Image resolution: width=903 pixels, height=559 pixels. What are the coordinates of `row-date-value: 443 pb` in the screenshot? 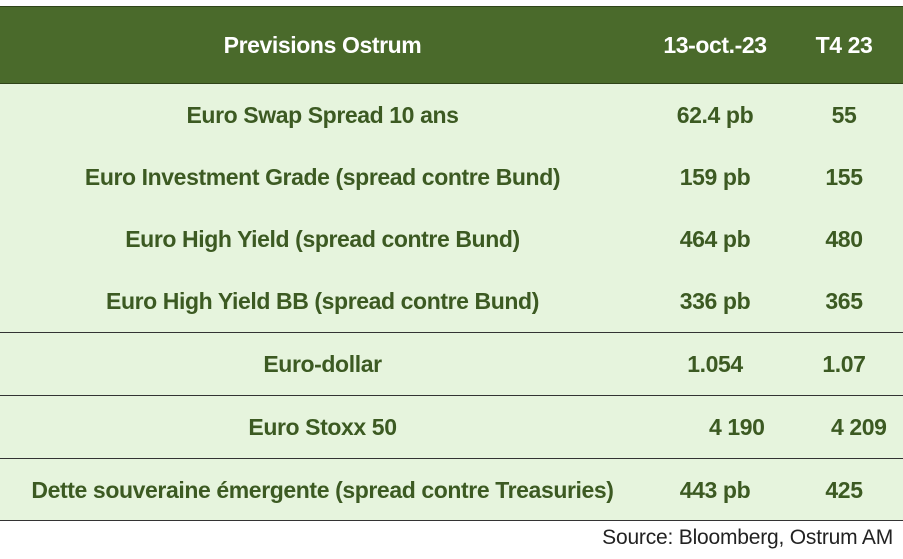 It's located at (715, 489).